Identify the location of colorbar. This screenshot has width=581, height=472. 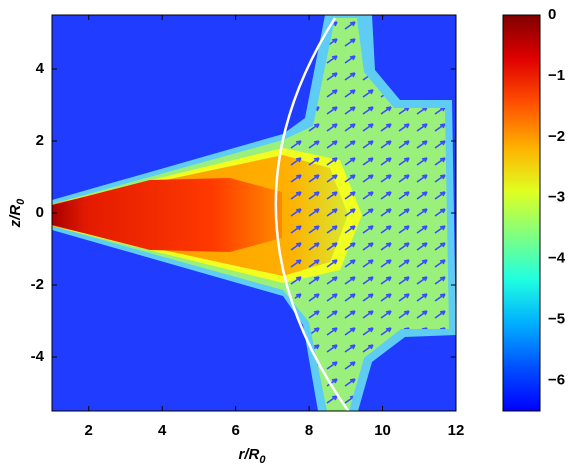
(521, 213).